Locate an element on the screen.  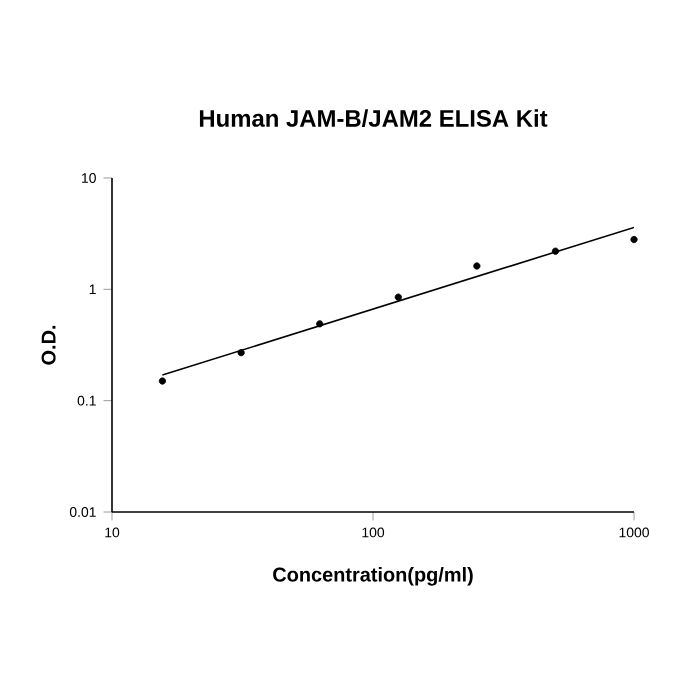
x-axis-title: Concentration(pg/ml) is located at coordinates (373, 576).